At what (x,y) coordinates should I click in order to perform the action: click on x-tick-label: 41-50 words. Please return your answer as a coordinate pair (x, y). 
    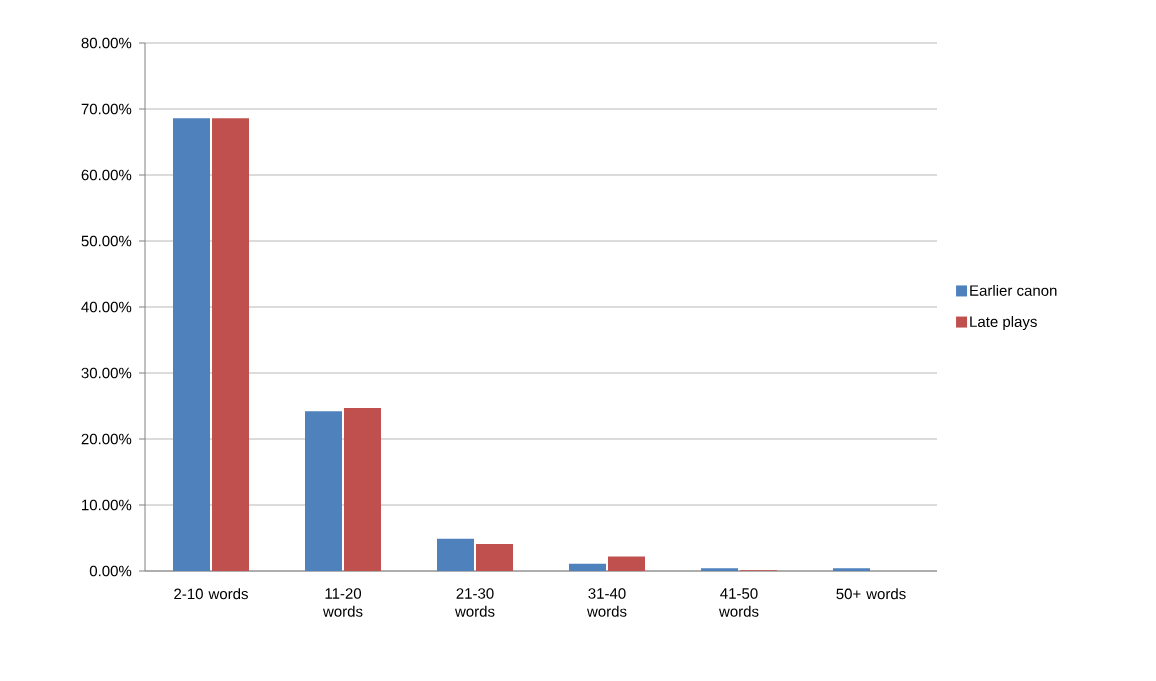
    Looking at the image, I should click on (738, 602).